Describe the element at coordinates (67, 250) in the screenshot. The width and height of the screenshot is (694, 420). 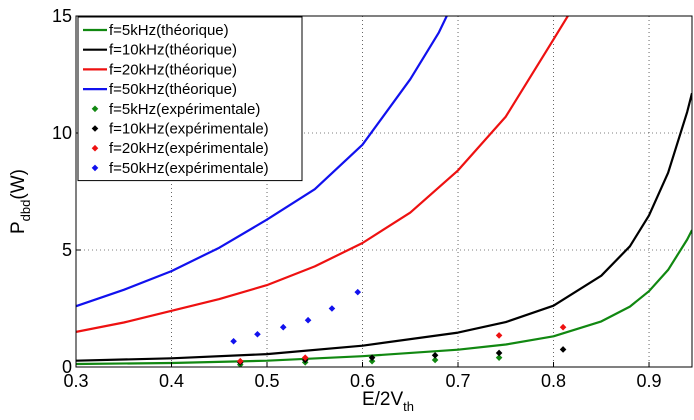
I see `y-tick-label: 5` at that location.